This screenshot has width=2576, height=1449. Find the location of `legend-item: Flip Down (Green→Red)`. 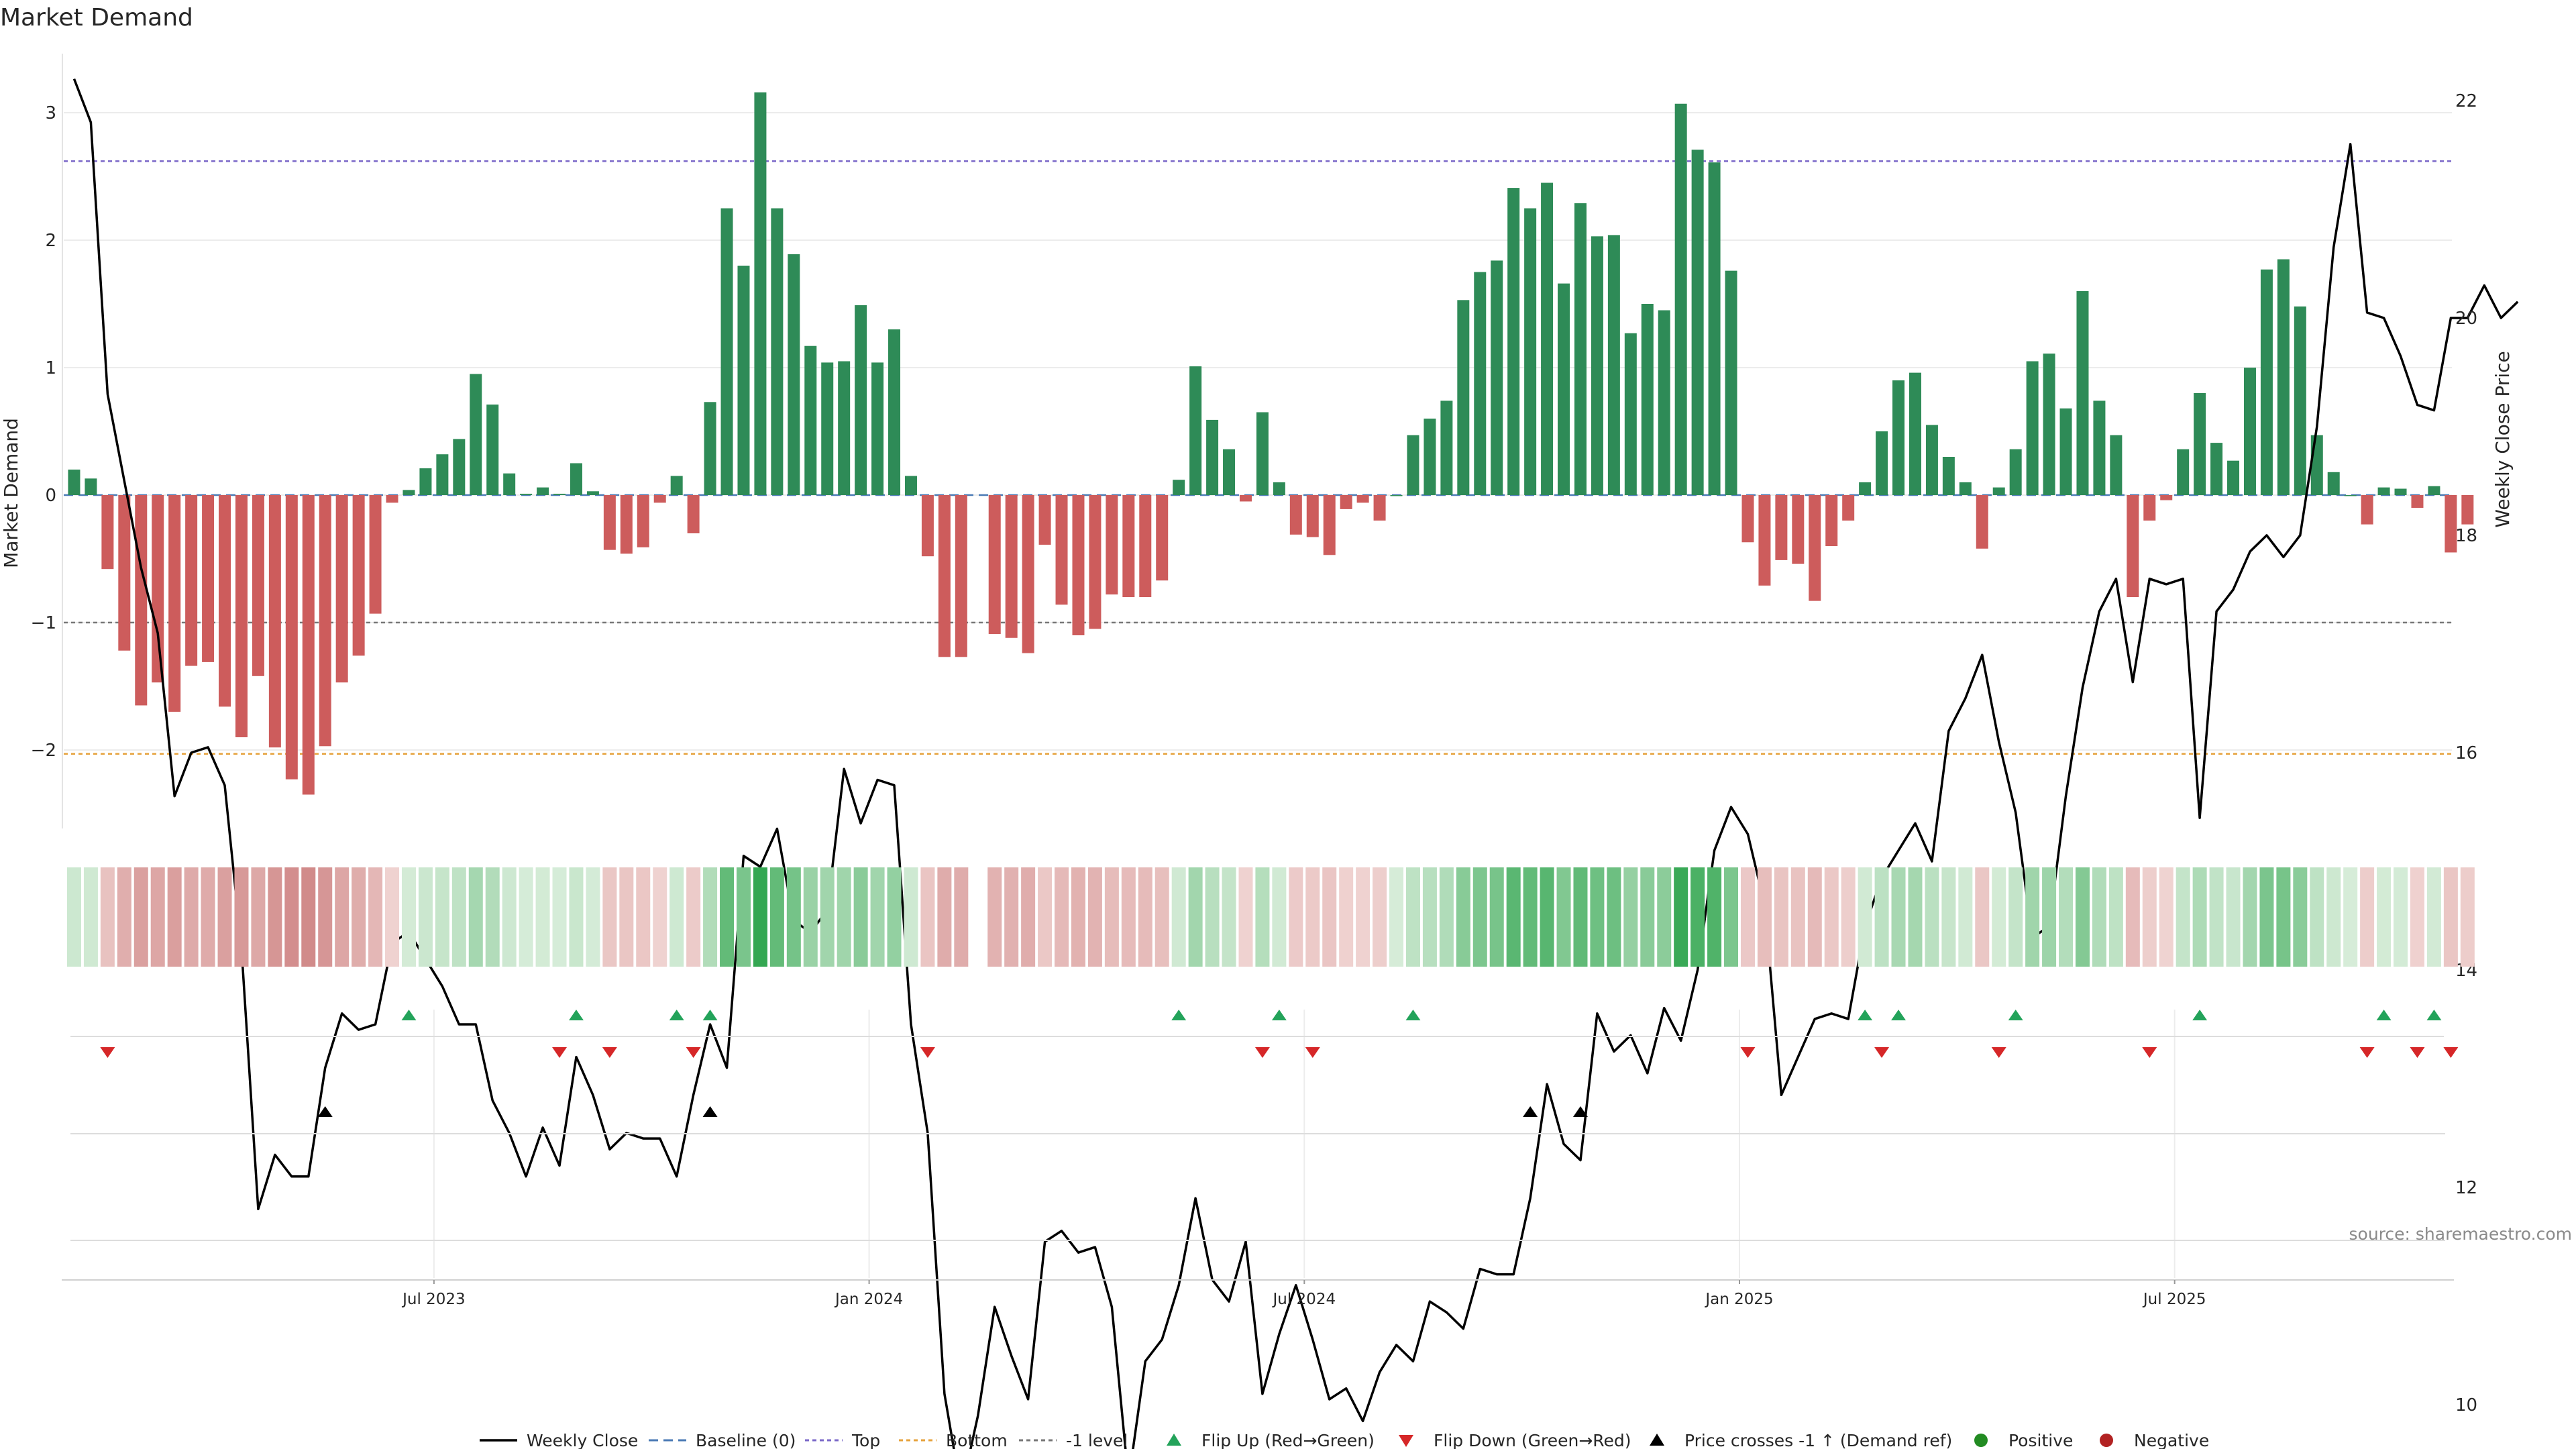

legend-item: Flip Down (Green→Red) is located at coordinates (1515, 1440).